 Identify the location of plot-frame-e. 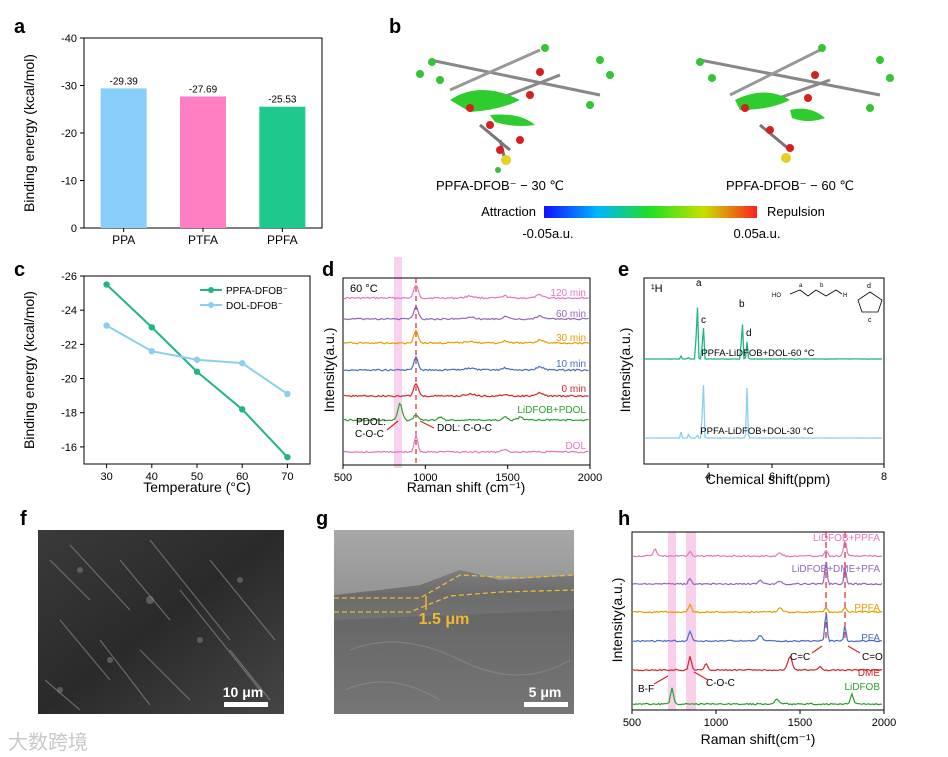
(764, 371).